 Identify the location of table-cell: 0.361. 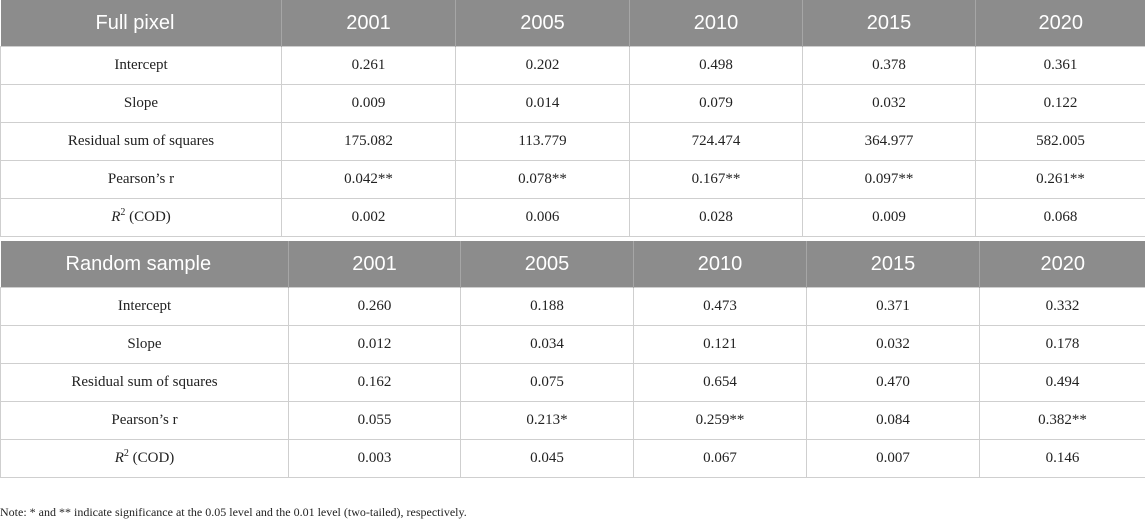
(1060, 65).